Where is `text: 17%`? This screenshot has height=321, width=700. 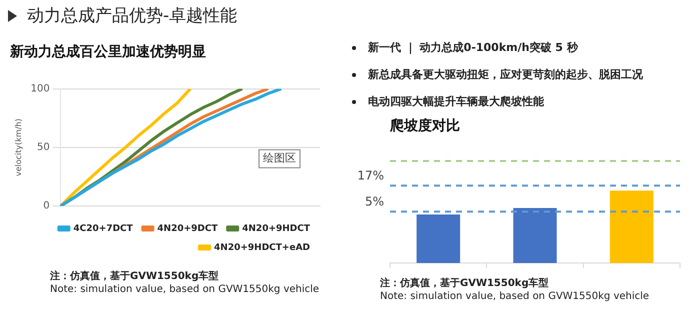
text: 17% is located at coordinates (370, 175).